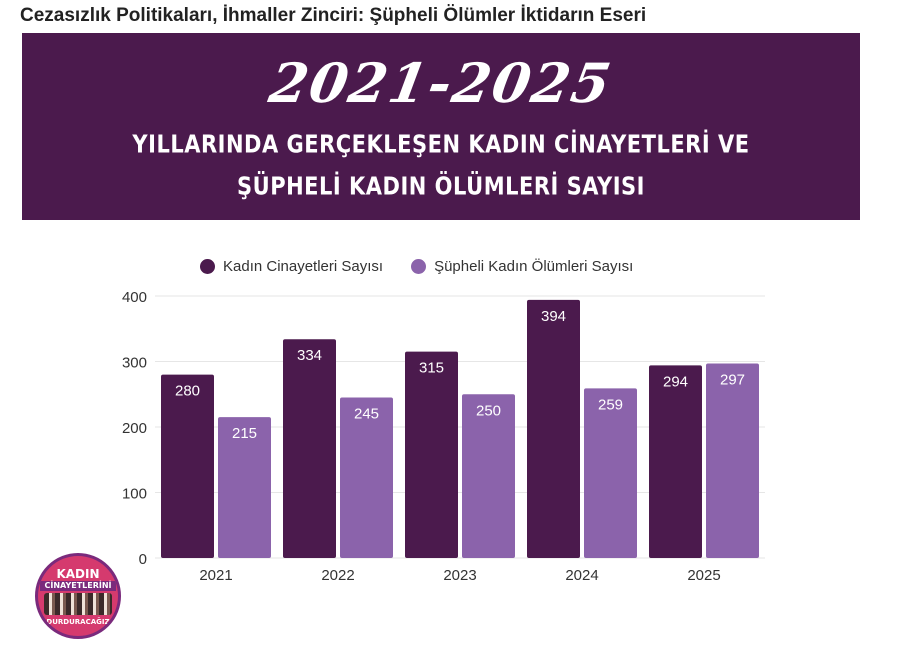  What do you see at coordinates (337, 575) in the screenshot?
I see `x-tick-label: 2022` at bounding box center [337, 575].